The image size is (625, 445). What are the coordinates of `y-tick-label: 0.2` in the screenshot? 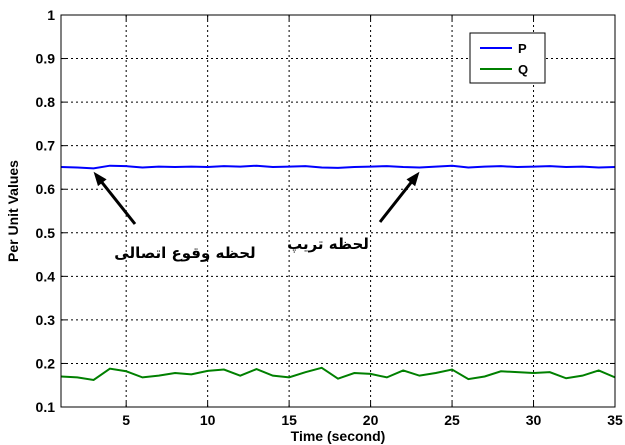 It's located at (46, 363).